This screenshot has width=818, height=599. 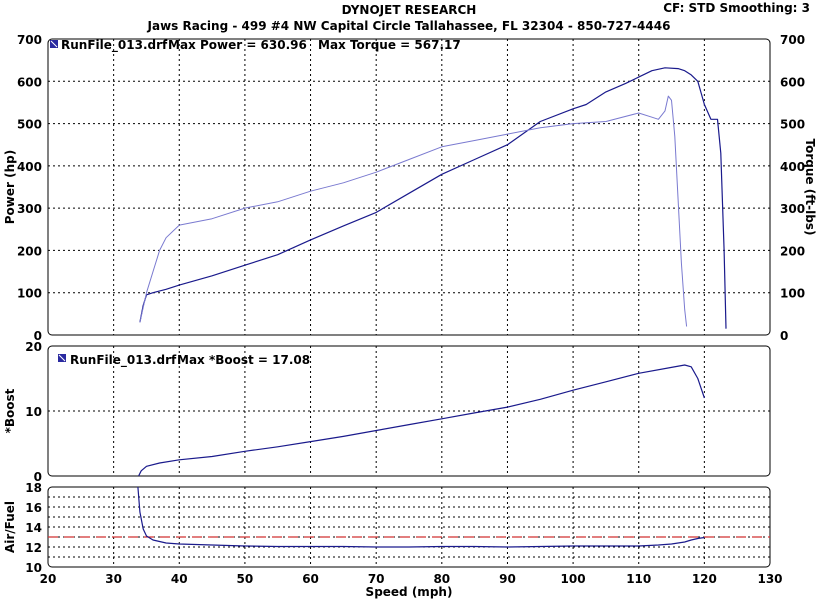 I want to click on boost-axis-label: *Boost, so click(x=10, y=410).